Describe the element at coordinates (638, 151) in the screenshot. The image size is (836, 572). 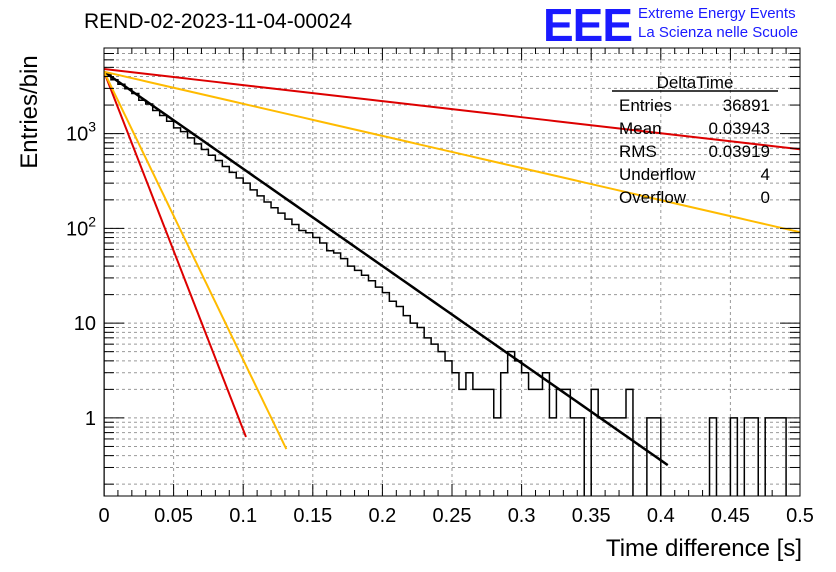
I see `stats-label: RMS` at that location.